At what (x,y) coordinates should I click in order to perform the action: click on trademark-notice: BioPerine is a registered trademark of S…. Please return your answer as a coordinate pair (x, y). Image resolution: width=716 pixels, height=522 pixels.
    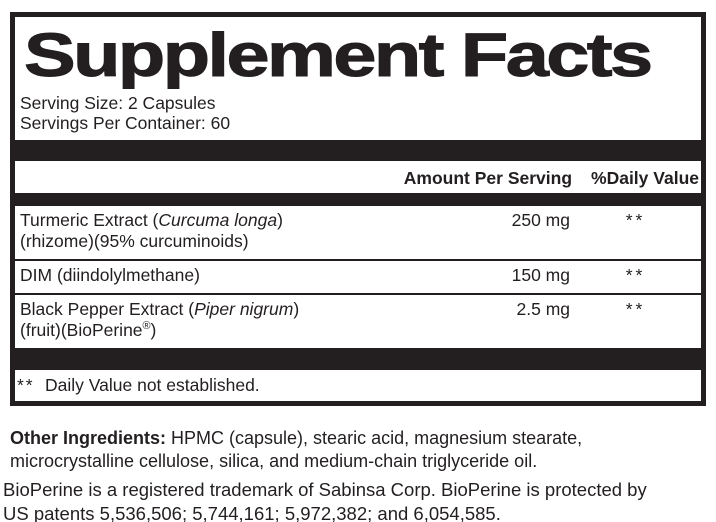
    Looking at the image, I should click on (325, 500).